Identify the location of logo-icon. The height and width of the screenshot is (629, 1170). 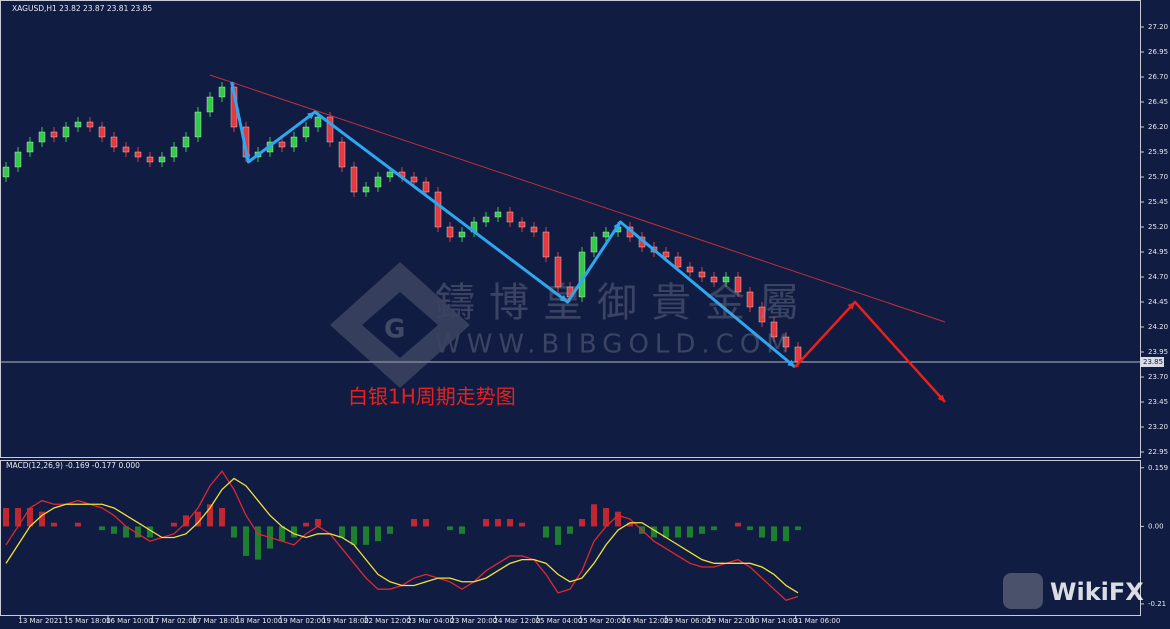
(1023, 591).